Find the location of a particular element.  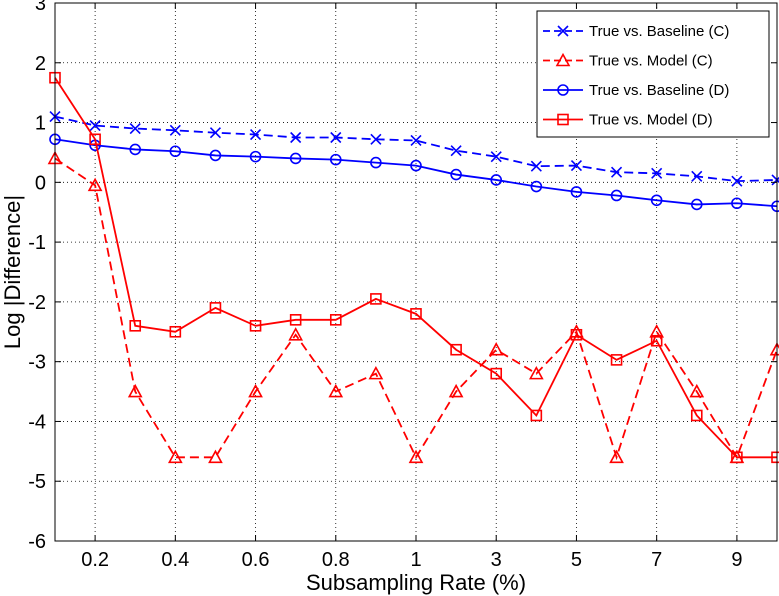

legend-item: True vs. Model (C) is located at coordinates (628, 61).